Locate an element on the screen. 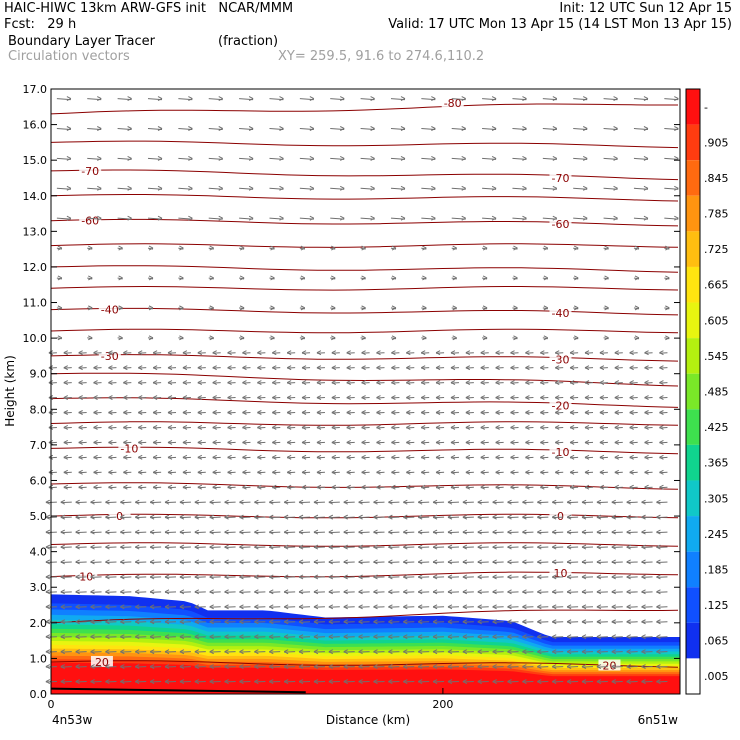  colorbar-label: - is located at coordinates (706, 107).